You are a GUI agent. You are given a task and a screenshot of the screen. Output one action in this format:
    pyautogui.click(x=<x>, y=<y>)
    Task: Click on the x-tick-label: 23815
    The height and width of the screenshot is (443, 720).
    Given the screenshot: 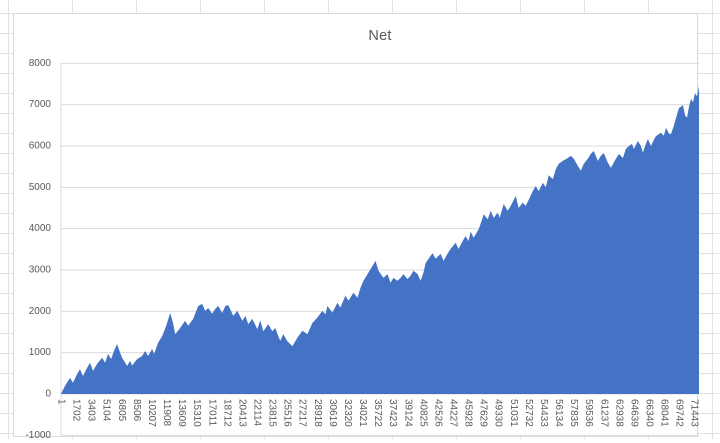 What is the action you would take?
    pyautogui.click(x=272, y=413)
    